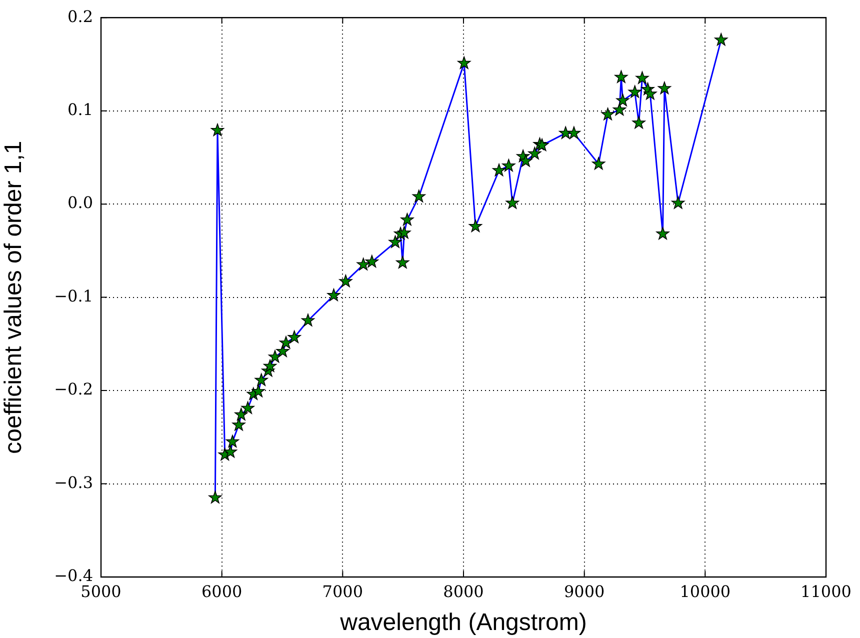  Describe the element at coordinates (80, 16) in the screenshot. I see `y-tick-label: 0.2` at that location.